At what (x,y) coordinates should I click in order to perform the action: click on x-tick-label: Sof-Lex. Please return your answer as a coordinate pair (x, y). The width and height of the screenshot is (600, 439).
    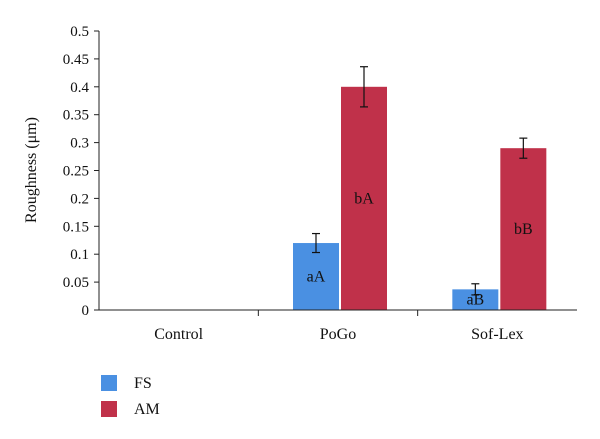
    Looking at the image, I should click on (497, 334).